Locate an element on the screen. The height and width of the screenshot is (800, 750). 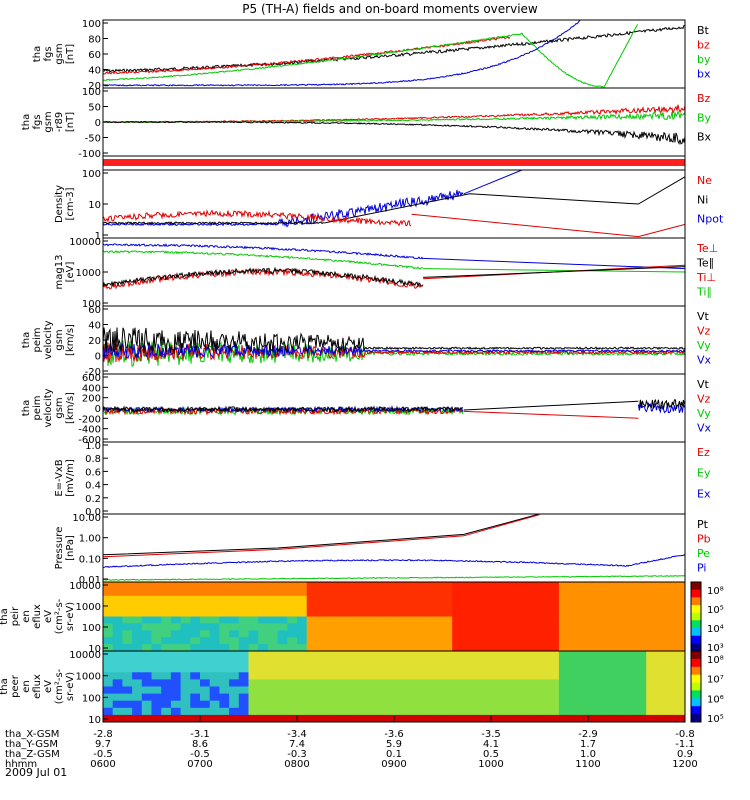
y-tick-label: 0.8 is located at coordinates (93, 459).